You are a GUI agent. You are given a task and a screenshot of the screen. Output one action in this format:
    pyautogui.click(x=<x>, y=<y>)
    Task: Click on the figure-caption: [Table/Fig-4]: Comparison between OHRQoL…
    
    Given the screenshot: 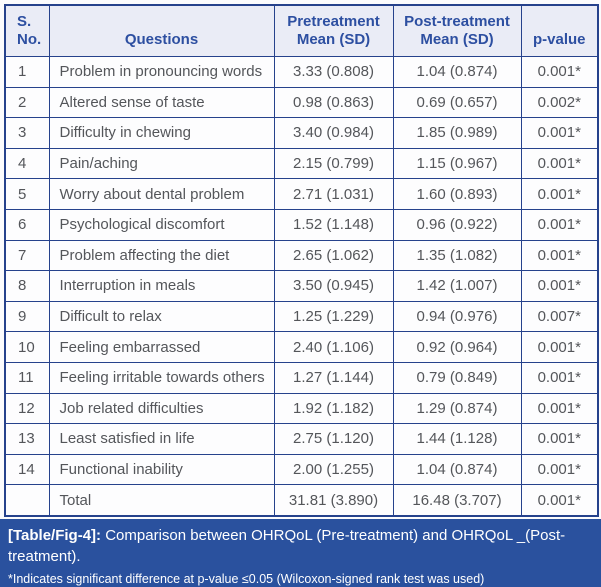 What is the action you would take?
    pyautogui.click(x=299, y=546)
    